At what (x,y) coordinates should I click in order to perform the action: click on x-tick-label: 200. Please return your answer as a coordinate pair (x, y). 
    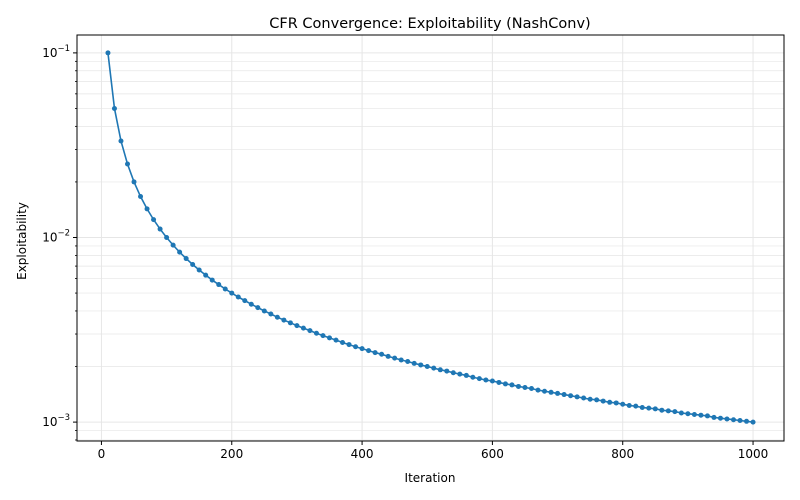
    Looking at the image, I should click on (231, 454).